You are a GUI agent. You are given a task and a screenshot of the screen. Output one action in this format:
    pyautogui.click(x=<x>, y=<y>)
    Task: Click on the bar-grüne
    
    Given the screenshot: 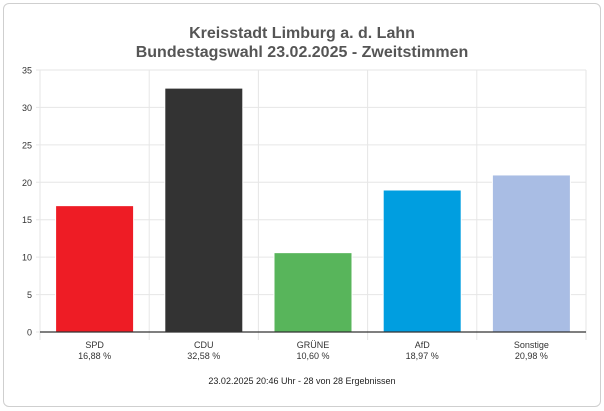 What is the action you would take?
    pyautogui.click(x=313, y=292)
    